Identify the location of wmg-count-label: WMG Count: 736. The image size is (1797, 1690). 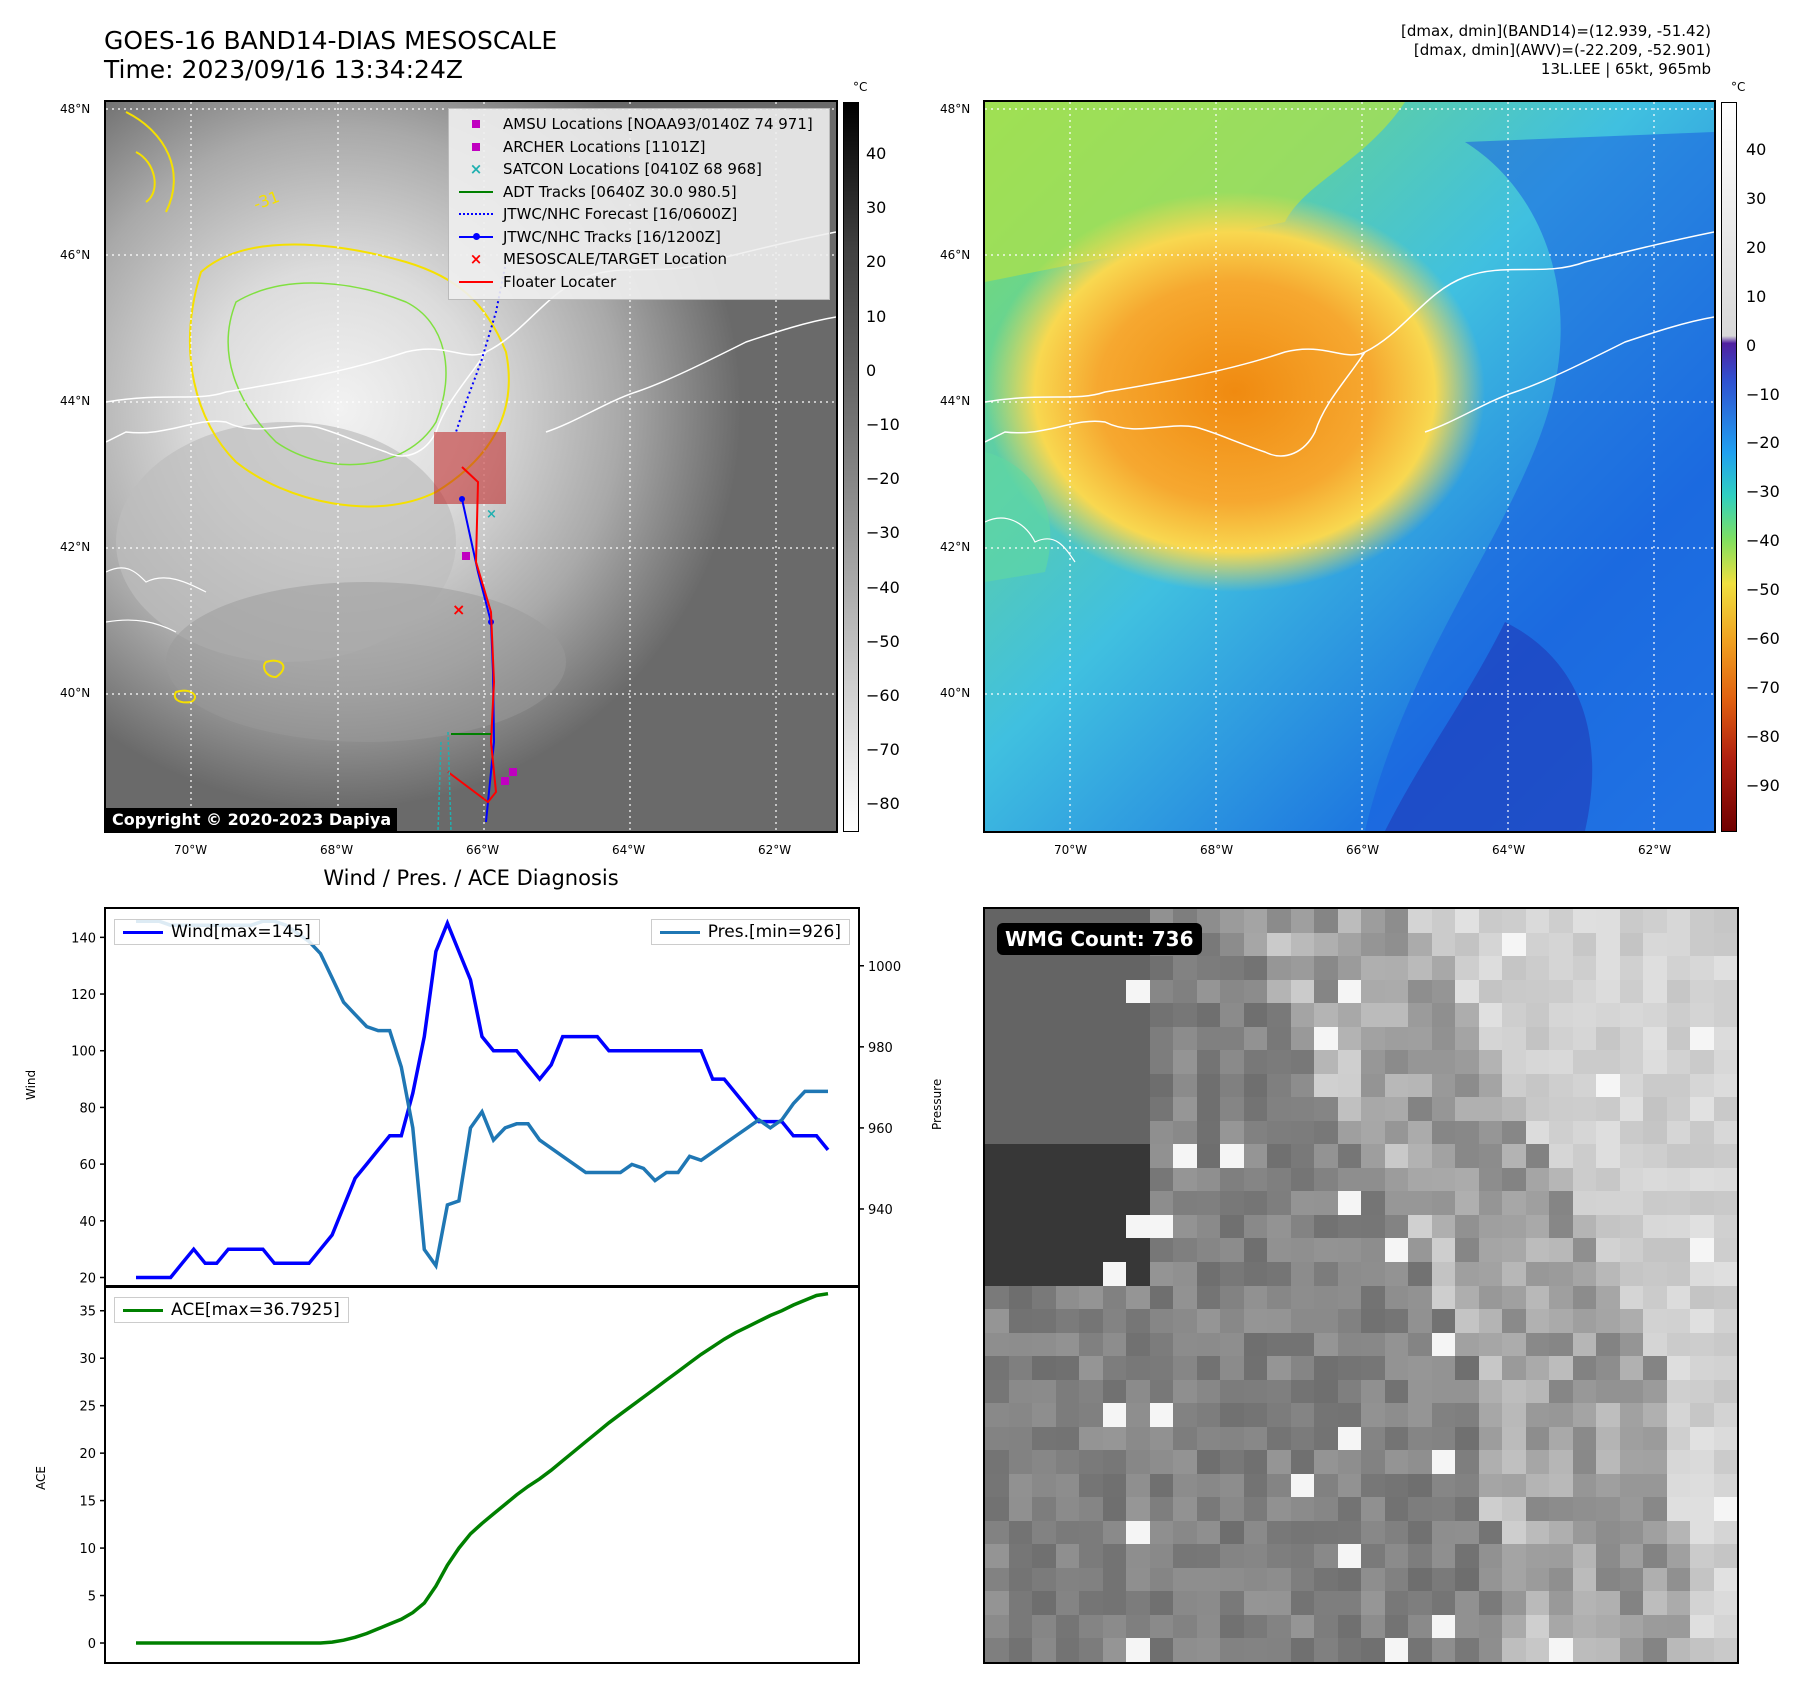
(1099, 939).